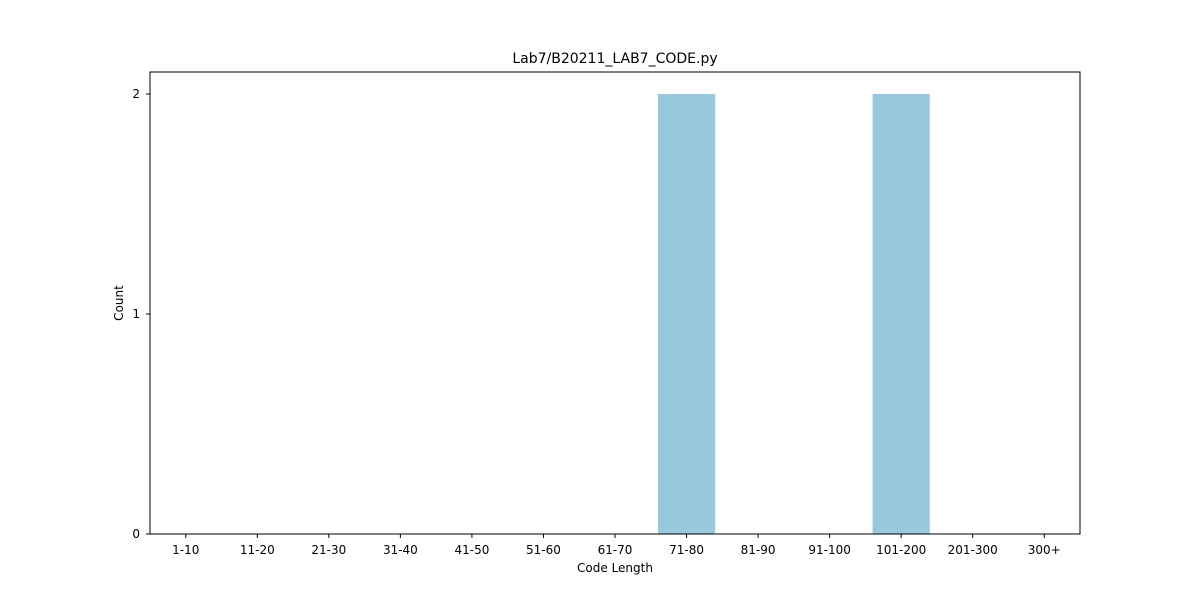  What do you see at coordinates (973, 550) in the screenshot?
I see `x-tick-label: 201-300` at bounding box center [973, 550].